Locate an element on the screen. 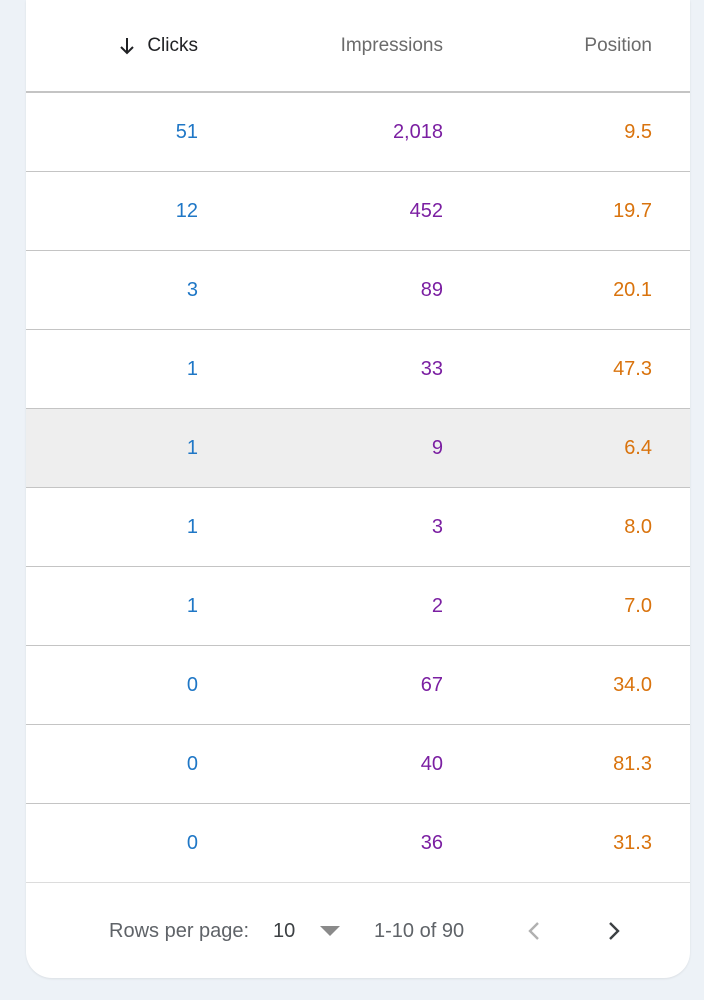 This screenshot has width=704, height=1000. column-header-position: Position is located at coordinates (618, 45).